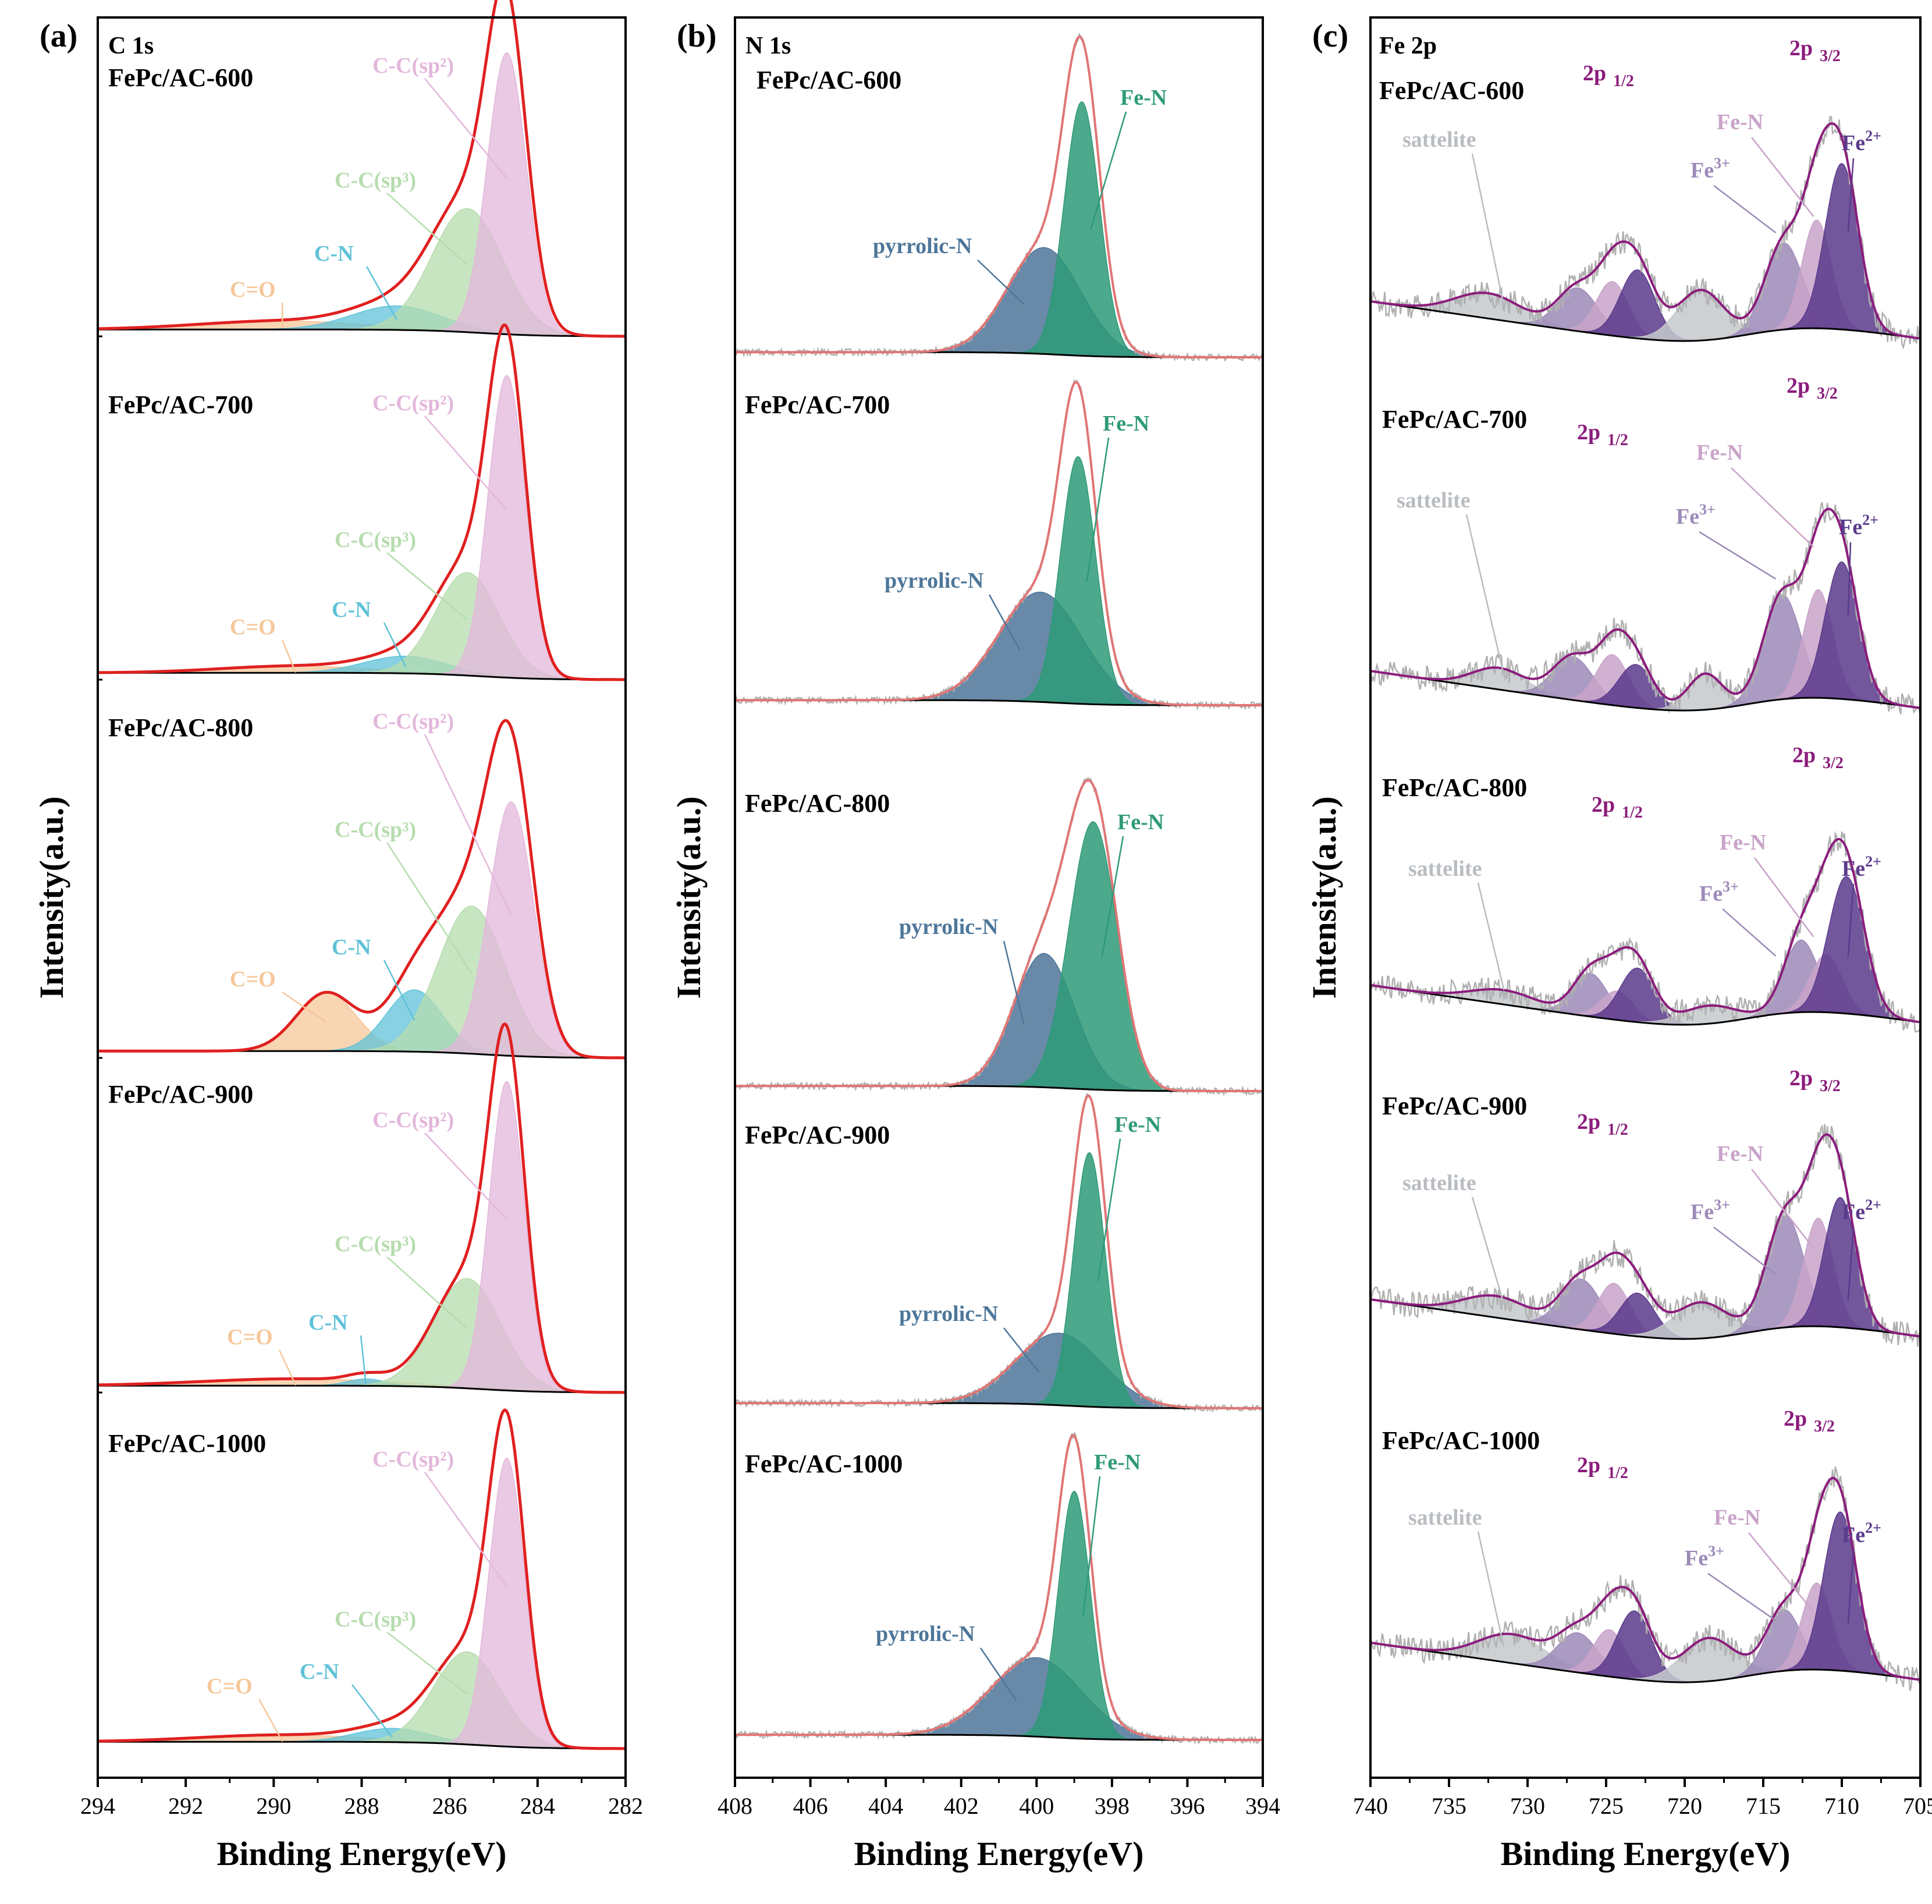  I want to click on x-tick-label: 406, so click(810, 1806).